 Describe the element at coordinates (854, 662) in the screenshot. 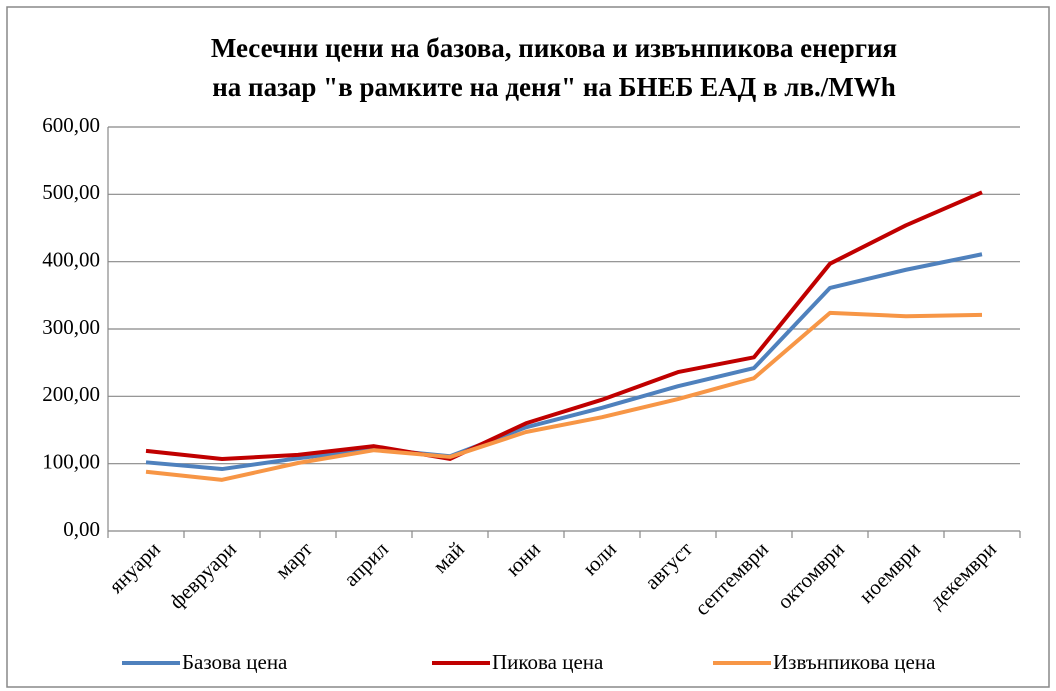

I see `legend-label: Извънпикова цена` at that location.